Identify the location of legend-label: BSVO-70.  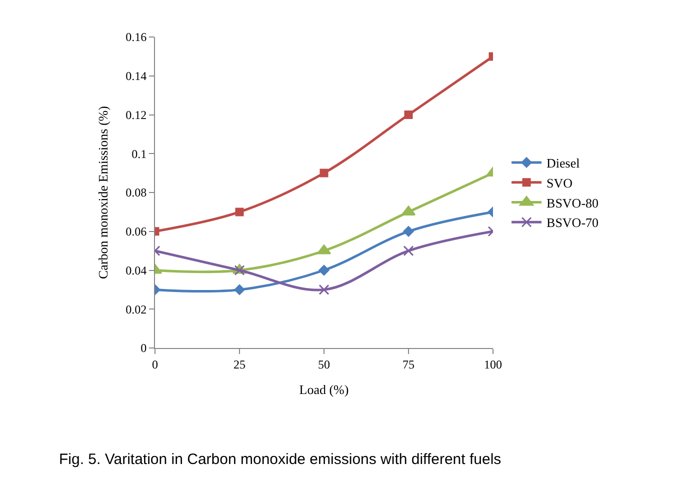
(572, 222).